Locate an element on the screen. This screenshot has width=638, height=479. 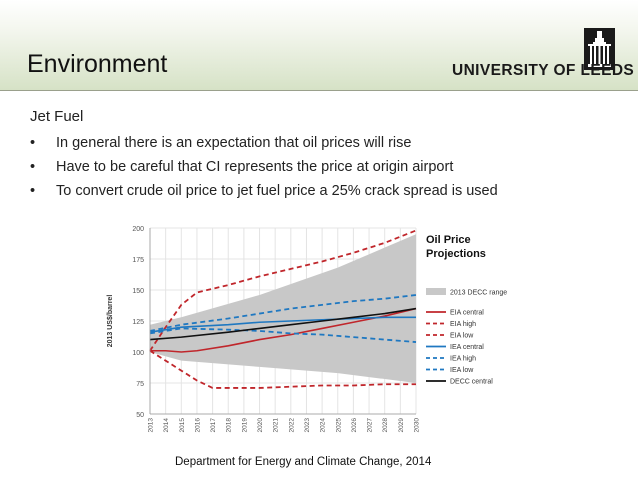
series-line-decc-central is located at coordinates (283, 324).